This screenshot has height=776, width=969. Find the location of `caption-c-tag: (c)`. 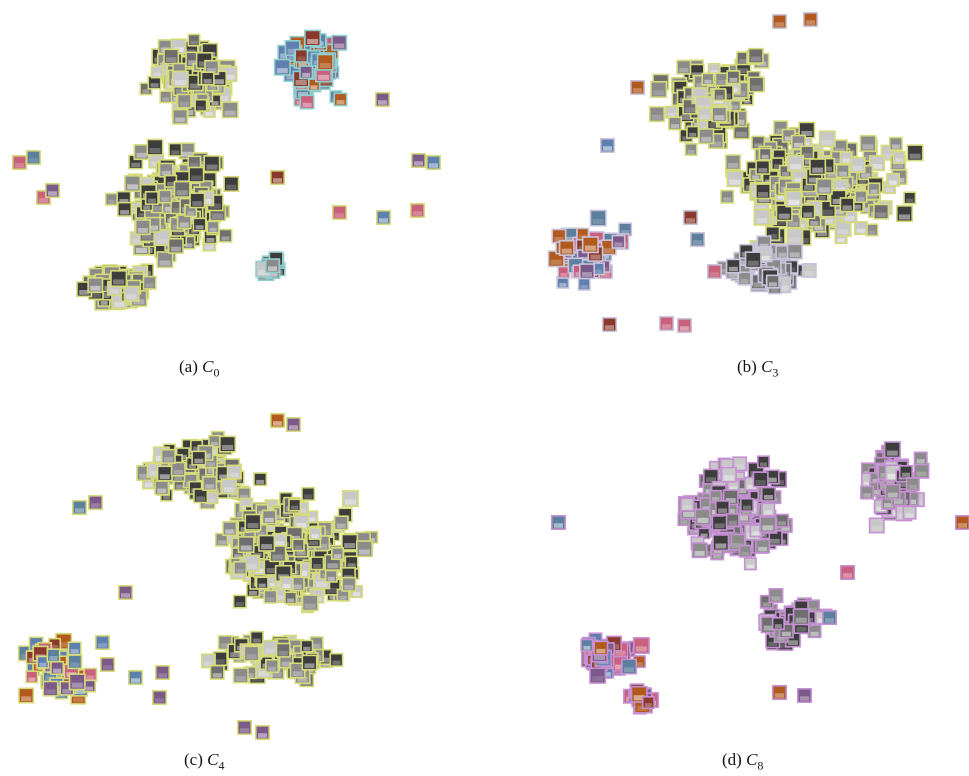

caption-c-tag: (c) is located at coordinates (193, 759).